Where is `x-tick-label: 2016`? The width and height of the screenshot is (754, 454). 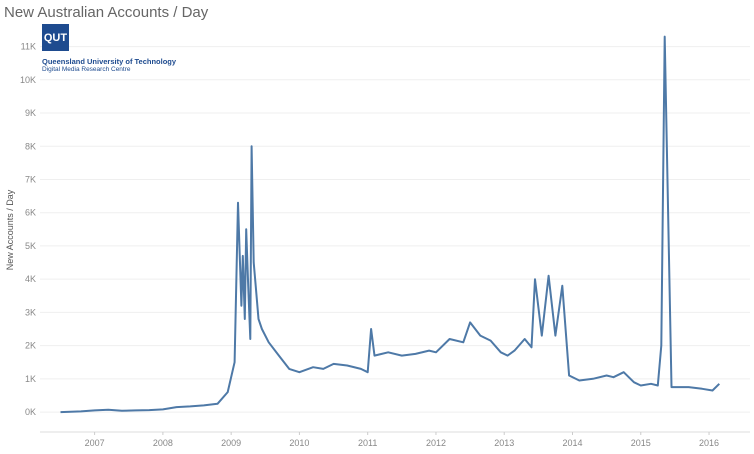
x-tick-label: 2016 is located at coordinates (709, 443).